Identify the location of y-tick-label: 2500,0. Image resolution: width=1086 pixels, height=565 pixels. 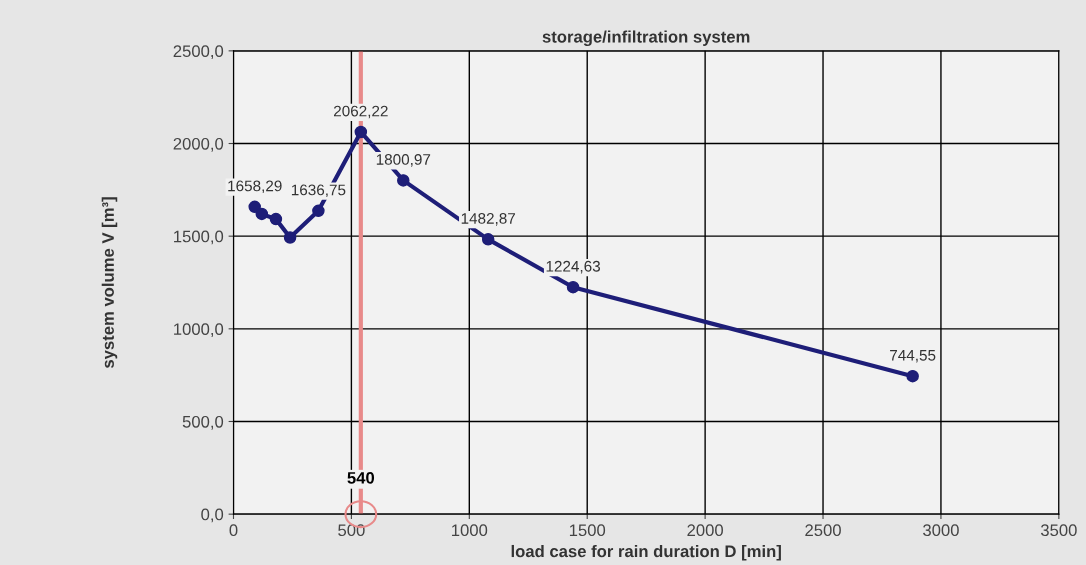
(198, 52).